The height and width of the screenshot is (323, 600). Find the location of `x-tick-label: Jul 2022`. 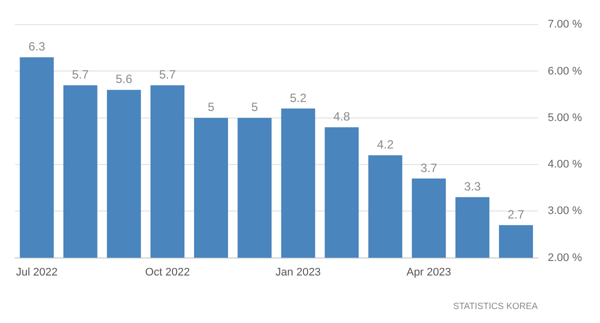

x-tick-label: Jul 2022 is located at coordinates (37, 272).